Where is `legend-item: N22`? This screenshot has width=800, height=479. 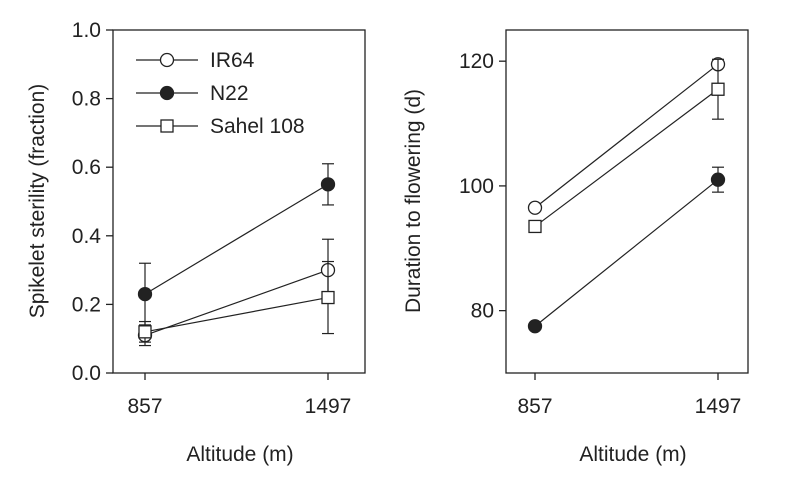 legend-item: N22 is located at coordinates (192, 93).